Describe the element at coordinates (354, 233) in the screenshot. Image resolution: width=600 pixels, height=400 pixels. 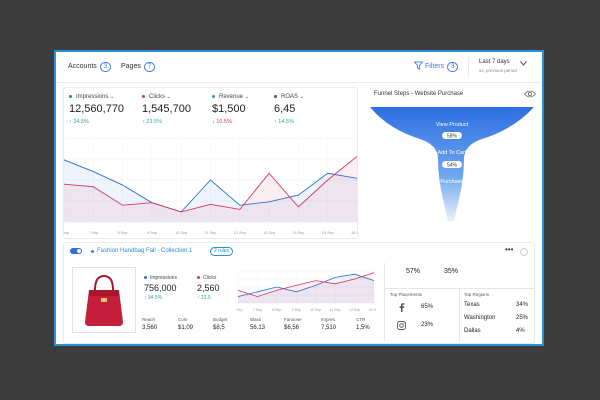
I see `x-tick-label: 16 Sep` at that location.